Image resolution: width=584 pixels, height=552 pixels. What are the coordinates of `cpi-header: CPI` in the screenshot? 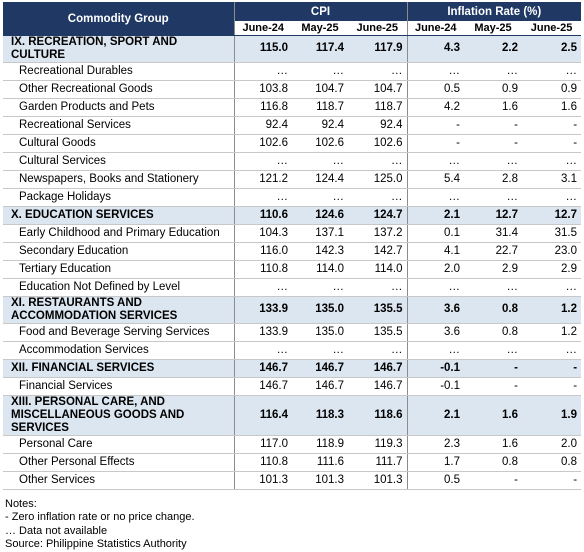 It's located at (320, 11).